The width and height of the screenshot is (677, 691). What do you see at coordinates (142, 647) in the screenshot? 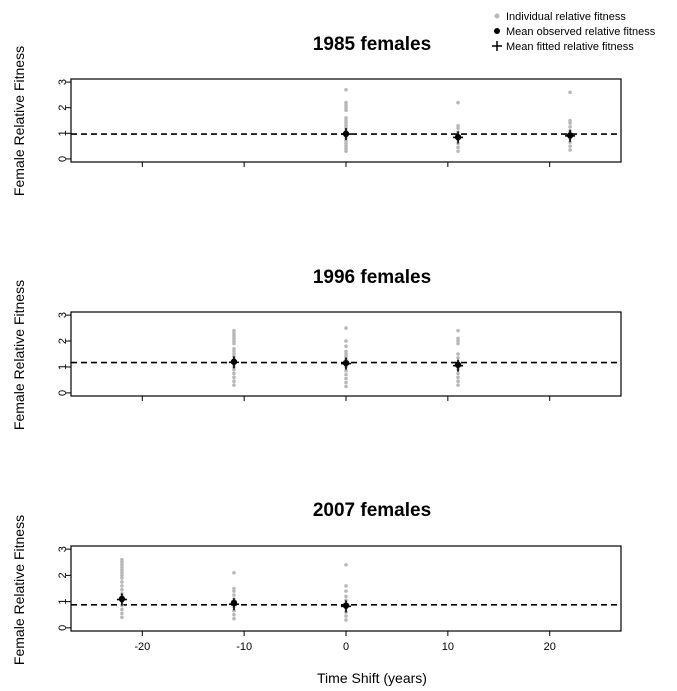
I see `x-tick-label: -20` at bounding box center [142, 647].